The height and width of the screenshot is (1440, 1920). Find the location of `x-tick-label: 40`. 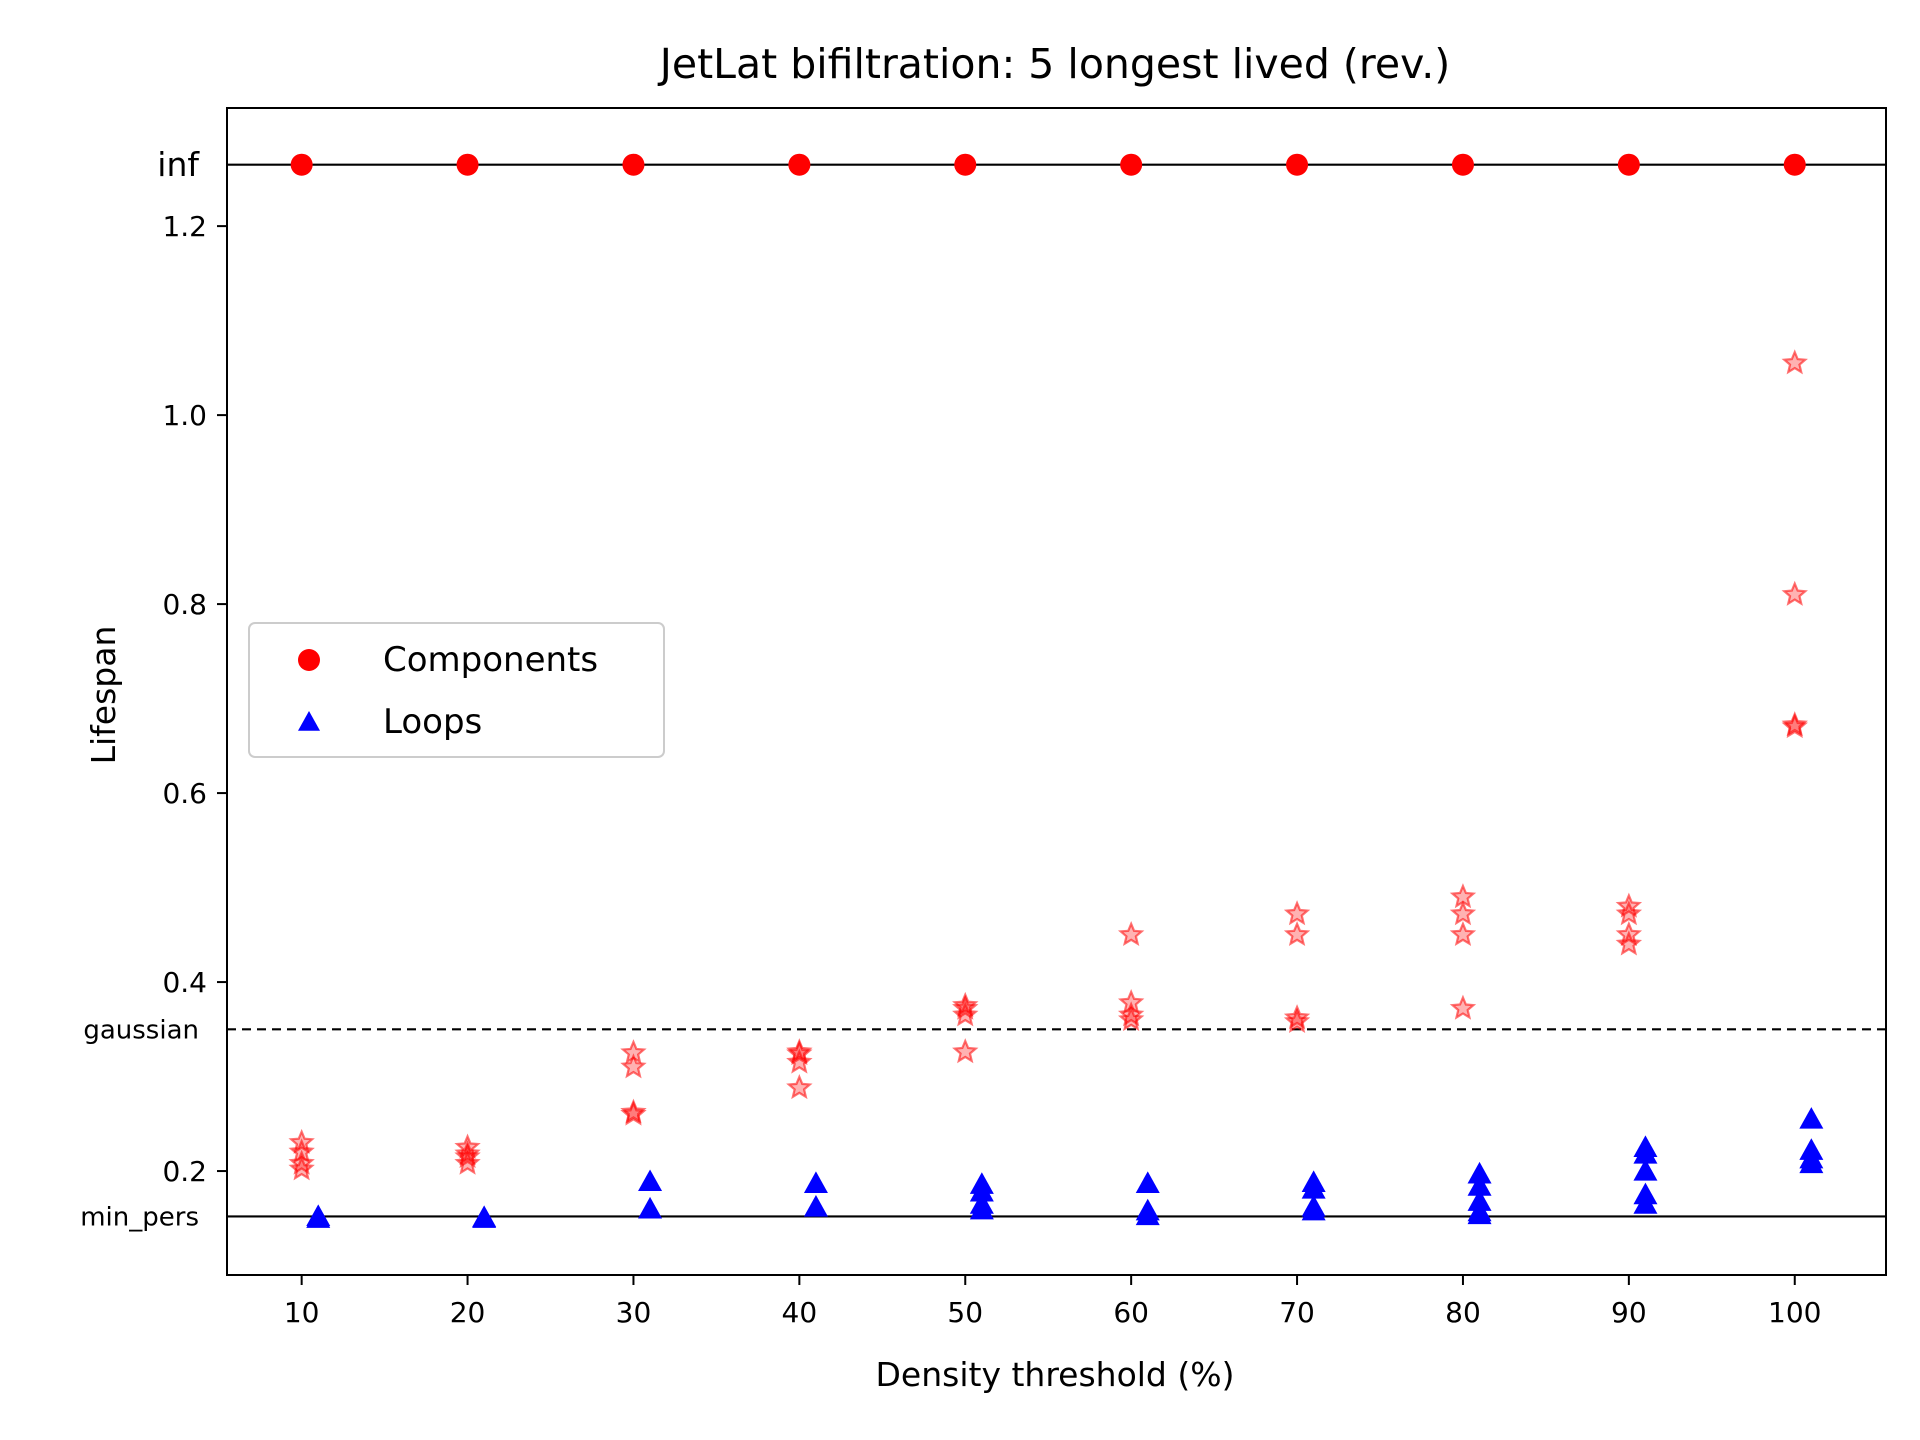

x-tick-label: 40 is located at coordinates (800, 1312).